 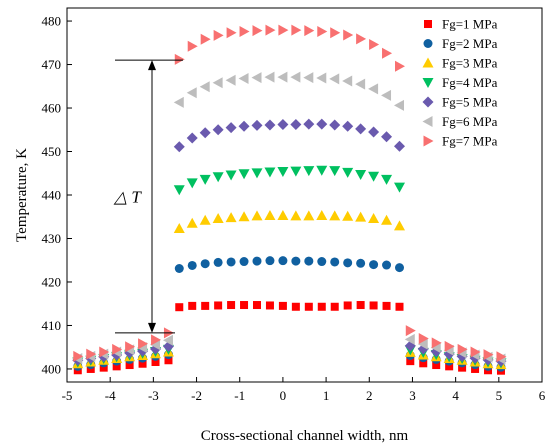 I want to click on legend-label: Fg=4 MPa, so click(x=470, y=82).